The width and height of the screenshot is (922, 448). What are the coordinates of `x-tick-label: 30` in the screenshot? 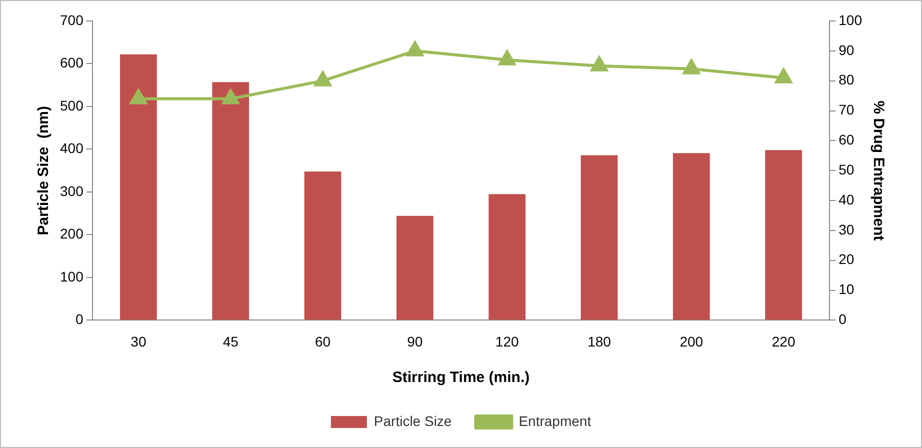 It's located at (138, 341).